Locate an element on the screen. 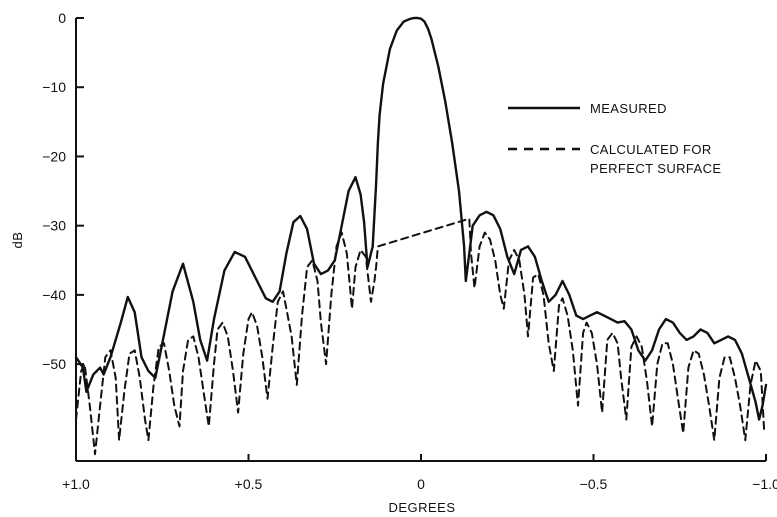 This screenshot has width=777, height=517. x-tick-label: 0 is located at coordinates (421, 484).